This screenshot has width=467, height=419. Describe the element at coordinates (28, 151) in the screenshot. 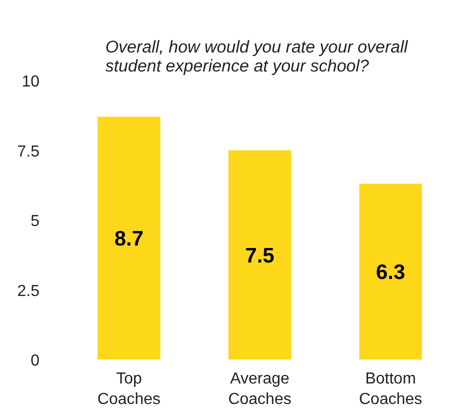

I see `y-tick-label: 7.5` at that location.